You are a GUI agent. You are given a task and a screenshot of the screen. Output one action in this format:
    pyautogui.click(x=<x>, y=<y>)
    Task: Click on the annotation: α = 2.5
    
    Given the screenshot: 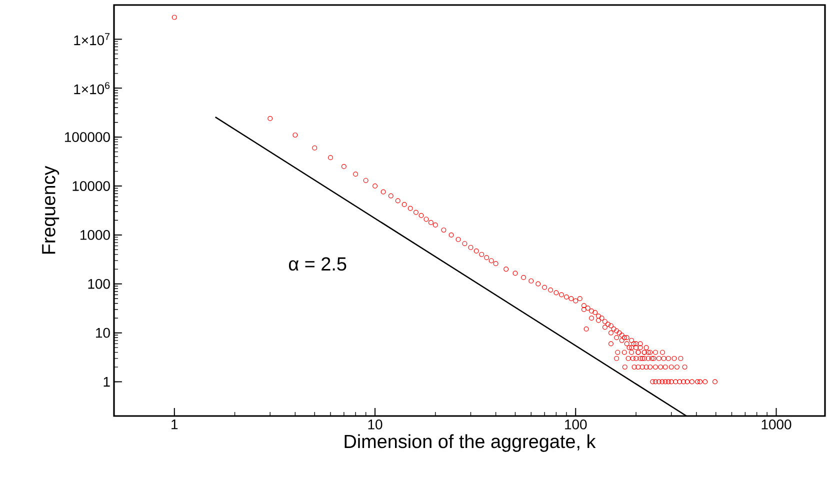 What is the action you would take?
    pyautogui.click(x=317, y=264)
    